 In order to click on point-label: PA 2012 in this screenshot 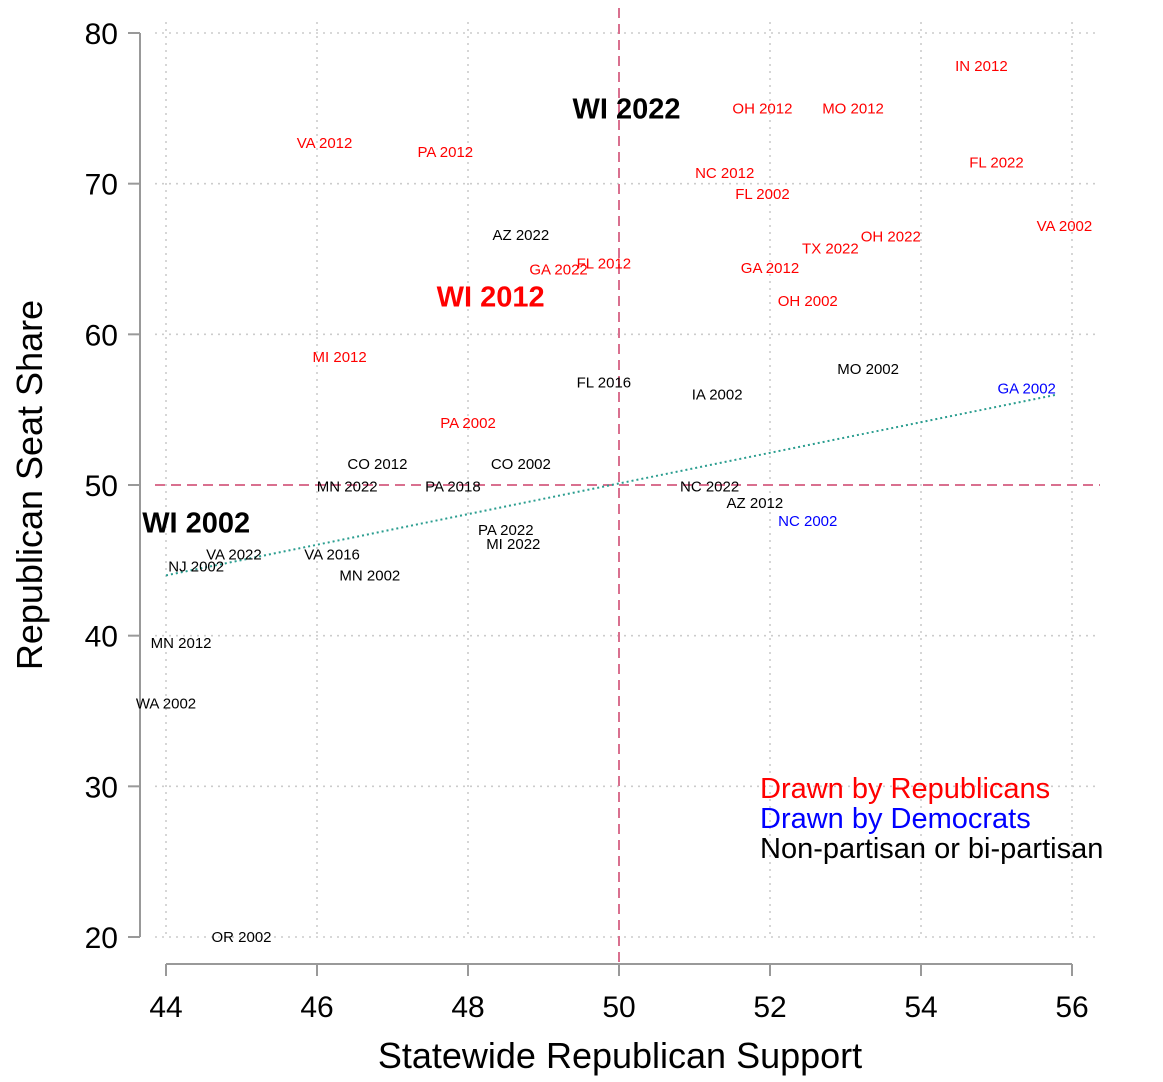, I will do `click(446, 152)`.